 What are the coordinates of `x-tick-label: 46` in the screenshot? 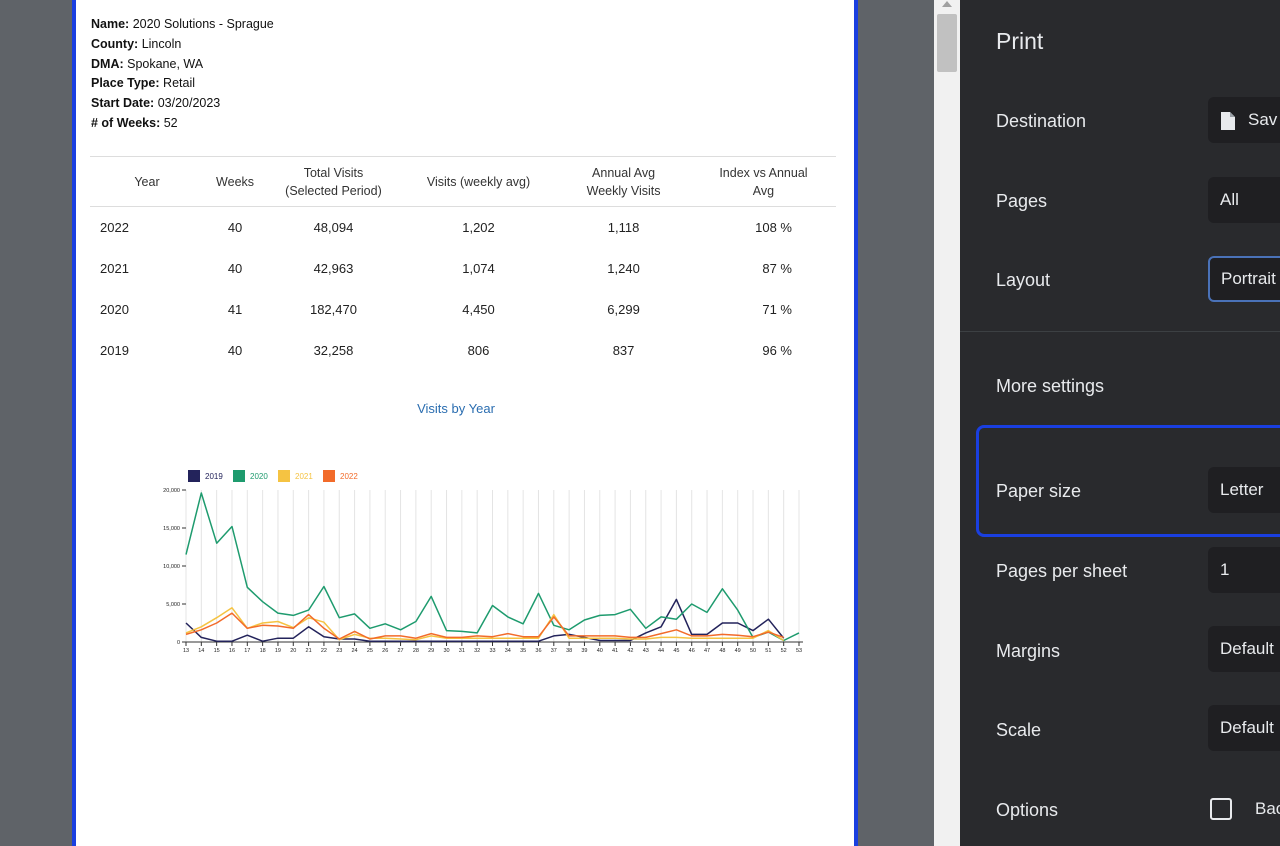 It's located at (692, 651).